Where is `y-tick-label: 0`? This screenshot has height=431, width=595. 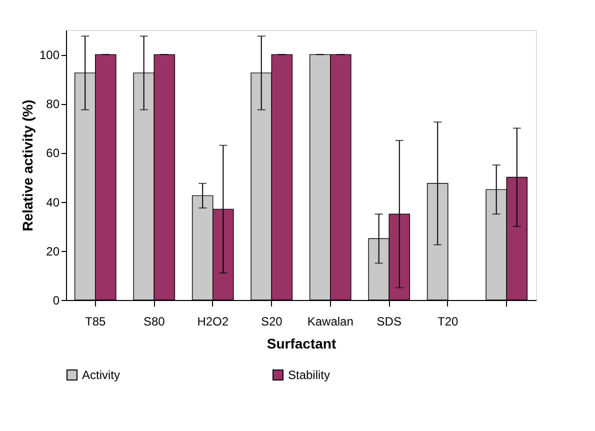 y-tick-label: 0 is located at coordinates (56, 301).